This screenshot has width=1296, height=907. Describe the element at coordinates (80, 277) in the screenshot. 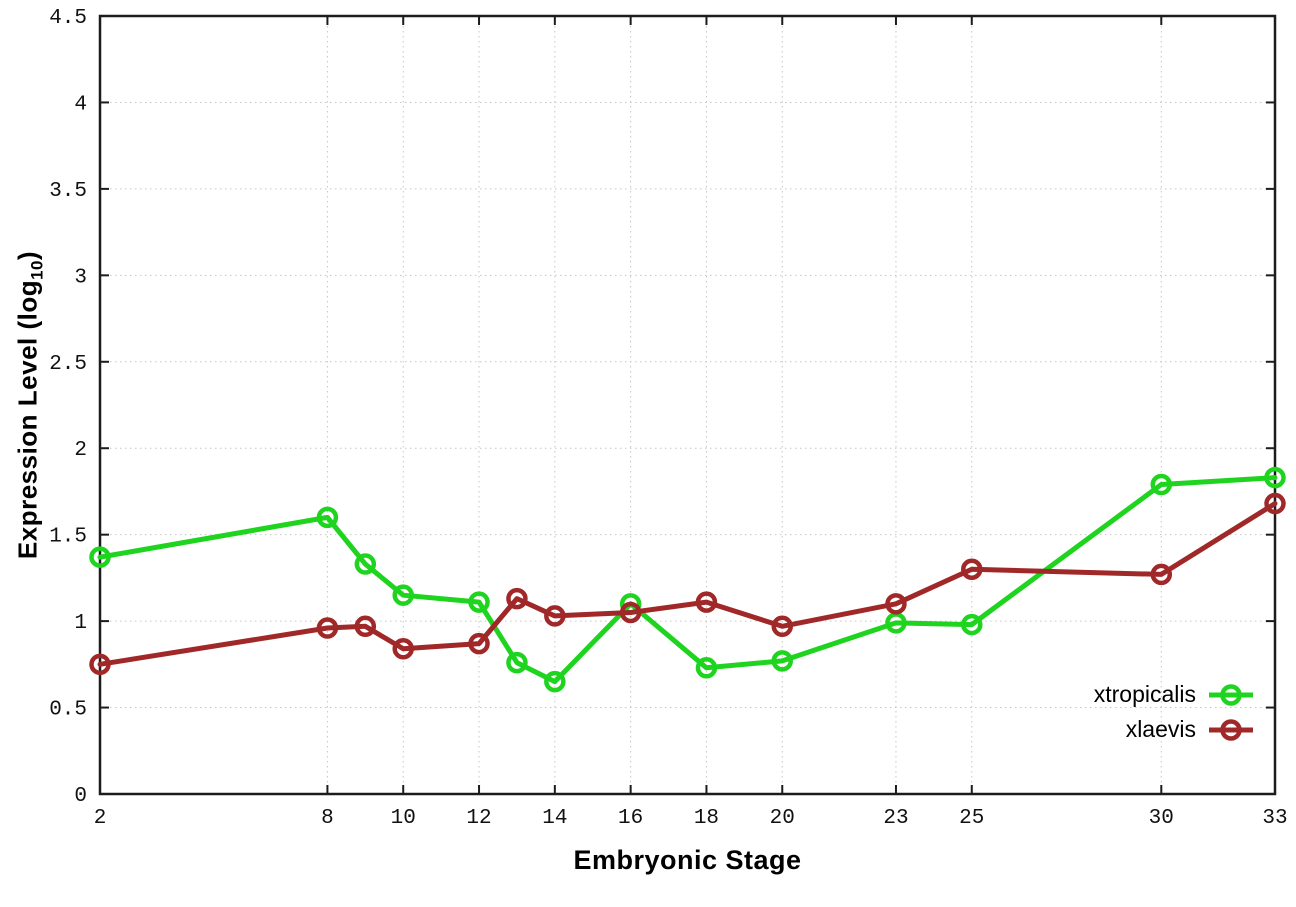

I see `y-tick-label: 3` at that location.